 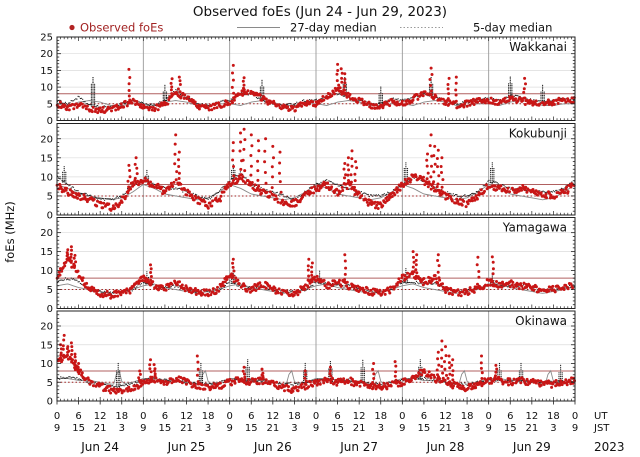 I want to click on legend-5day-label: 5-day median, so click(x=512, y=28).